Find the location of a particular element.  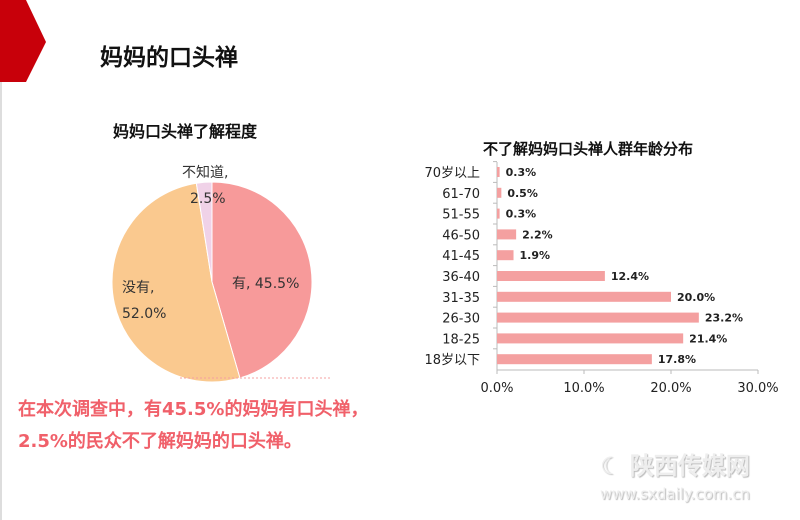

pie-label: 没有, is located at coordinates (138, 288).